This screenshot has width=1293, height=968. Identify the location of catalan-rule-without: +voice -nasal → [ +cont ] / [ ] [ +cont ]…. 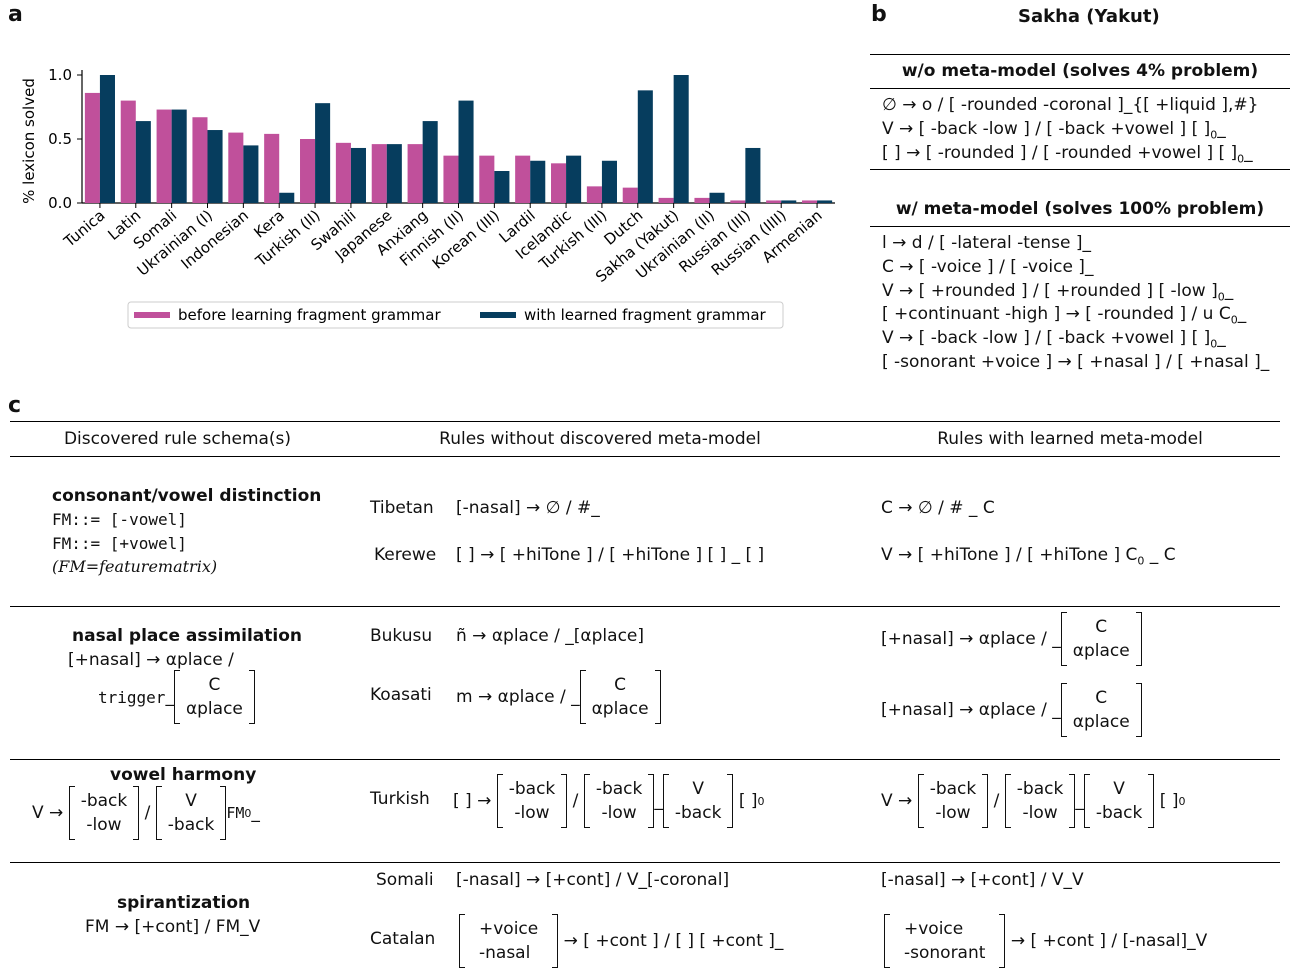
(621, 941).